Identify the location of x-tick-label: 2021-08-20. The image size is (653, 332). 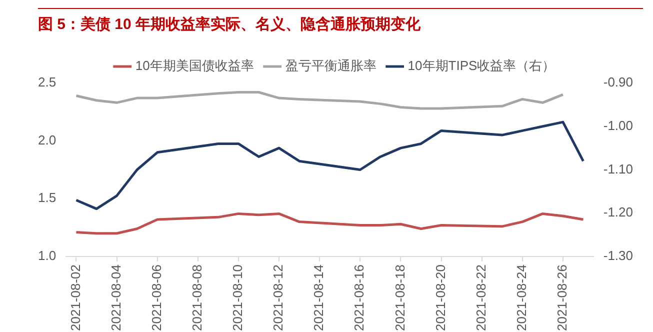
(440, 297).